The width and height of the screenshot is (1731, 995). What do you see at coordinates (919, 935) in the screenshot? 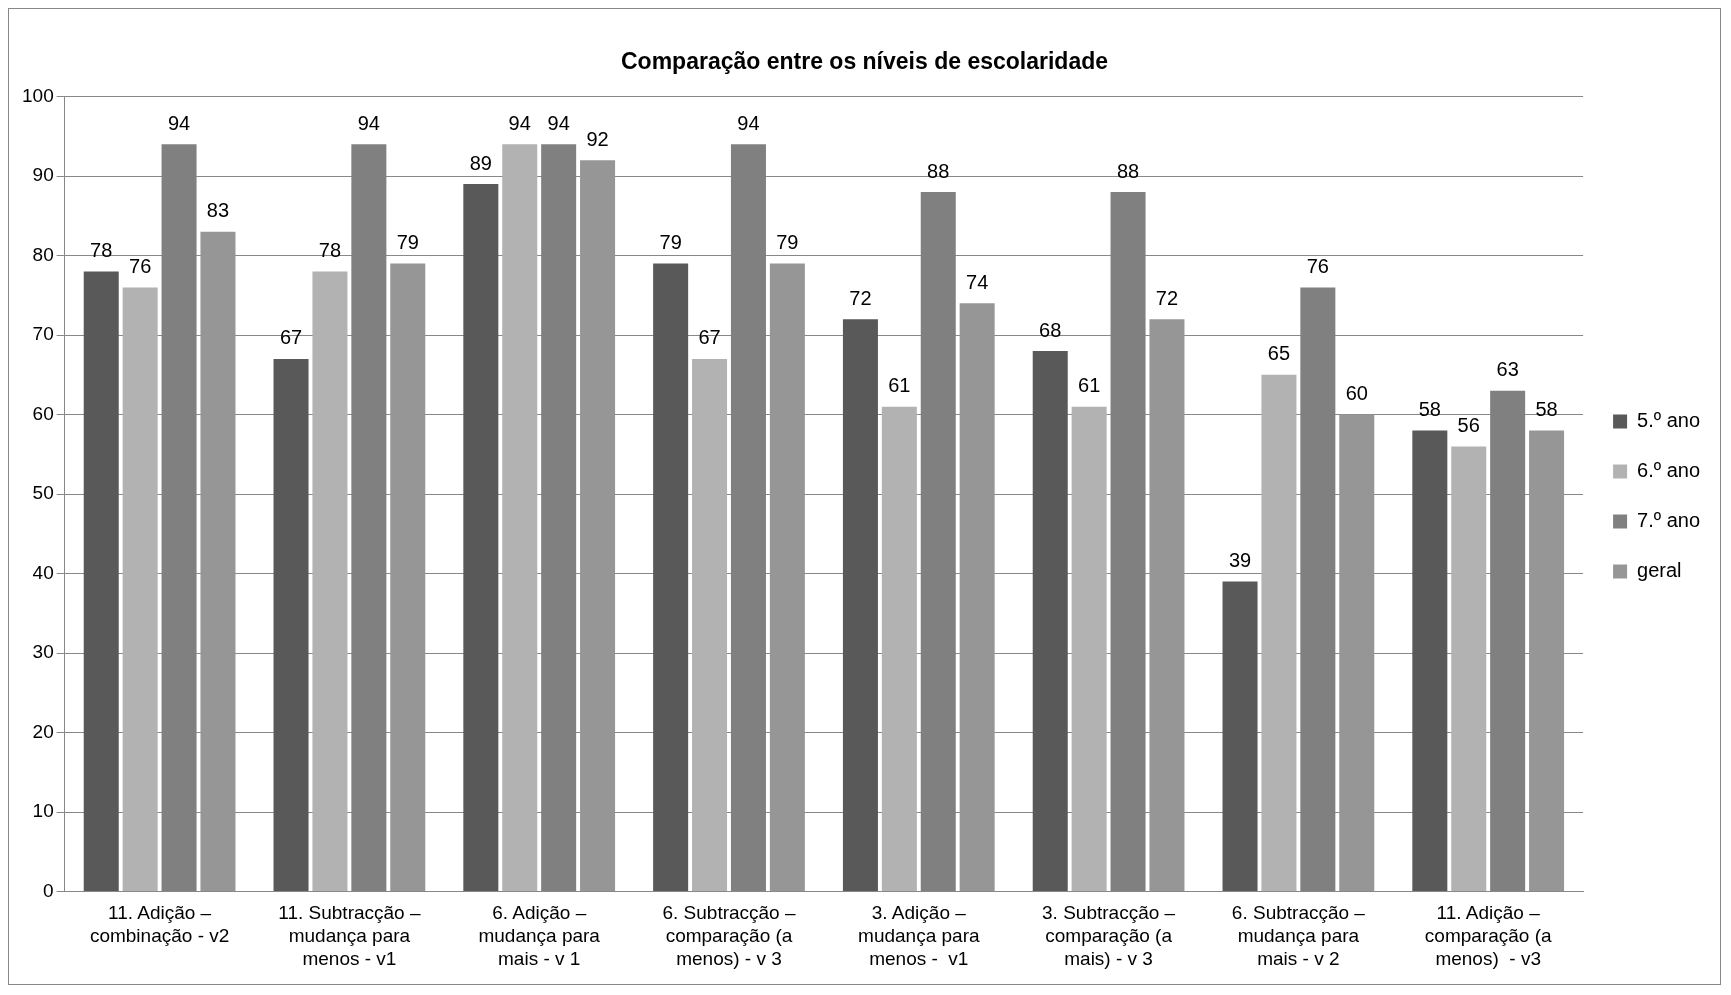
I see `x-tick-label: 3. Adição – mudança para menos - v1` at bounding box center [919, 935].